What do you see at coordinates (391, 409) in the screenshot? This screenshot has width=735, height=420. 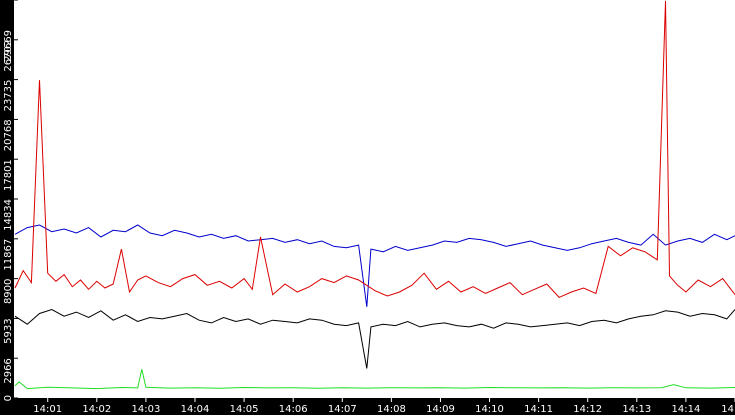 I see `x-tick-label: 14:08` at bounding box center [391, 409].